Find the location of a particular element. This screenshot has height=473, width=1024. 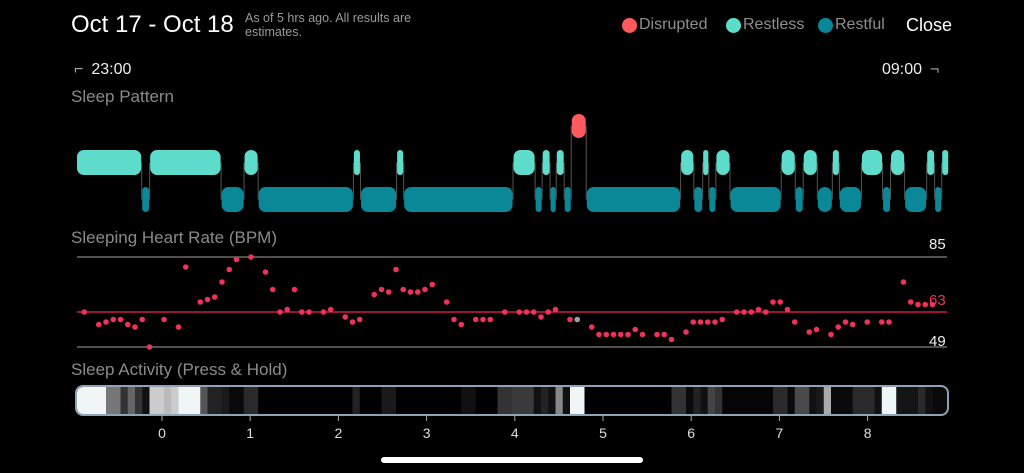

hour-tick-label: 0 is located at coordinates (162, 433).